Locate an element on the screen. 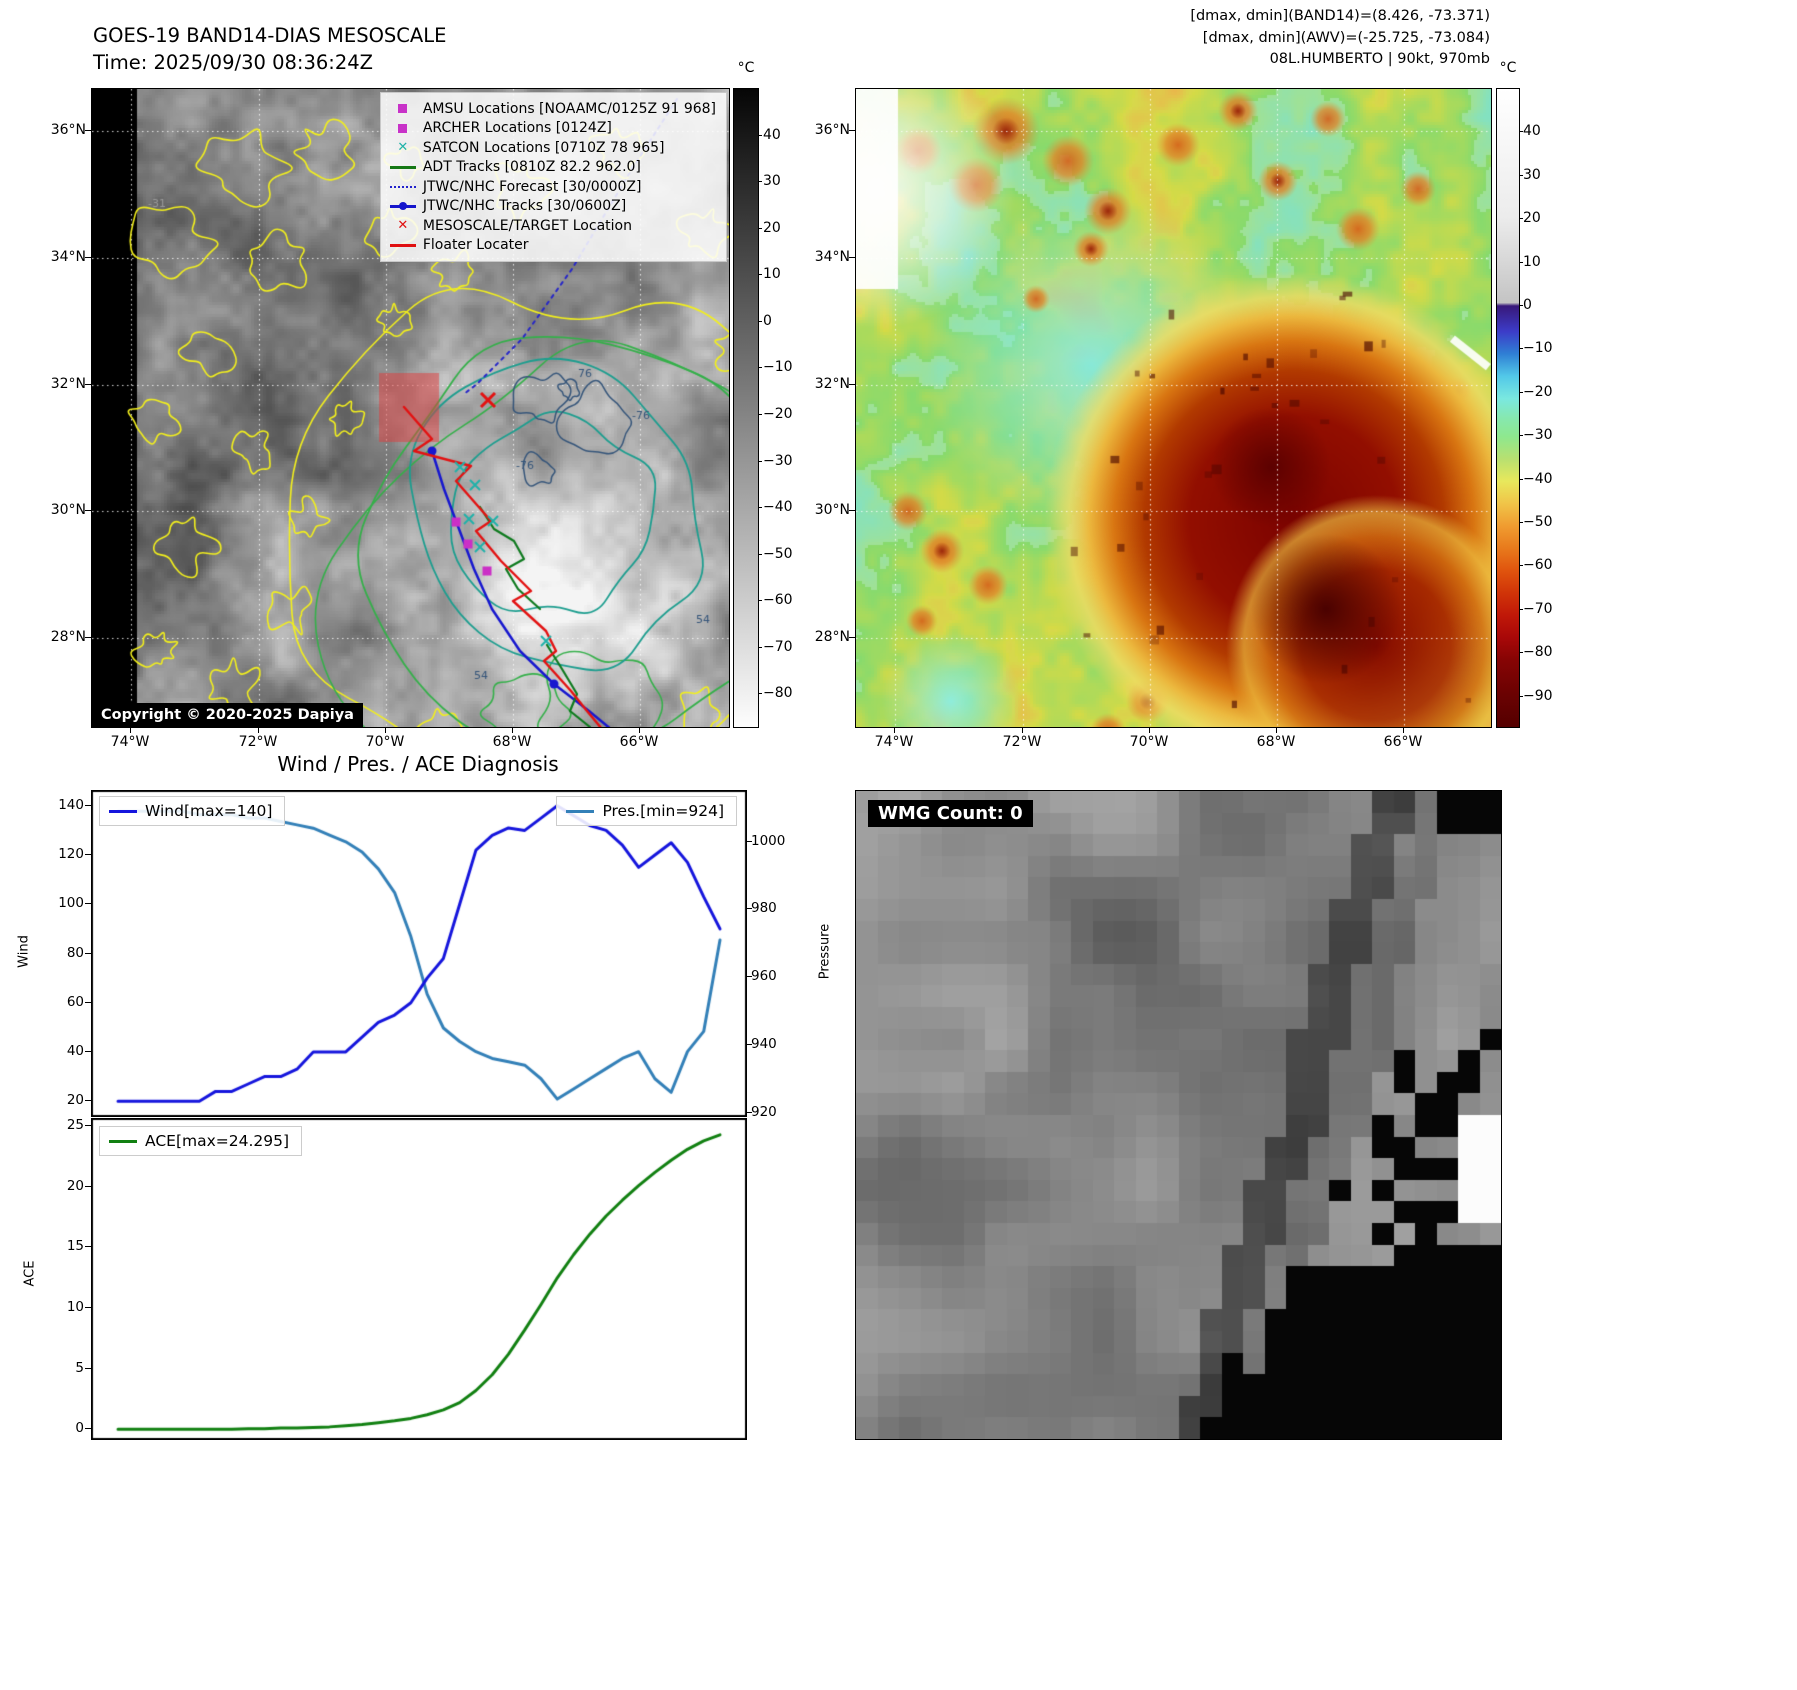  diagnosis-chart-title: Wind / Pres. / ACE Diagnosis is located at coordinates (418, 764).